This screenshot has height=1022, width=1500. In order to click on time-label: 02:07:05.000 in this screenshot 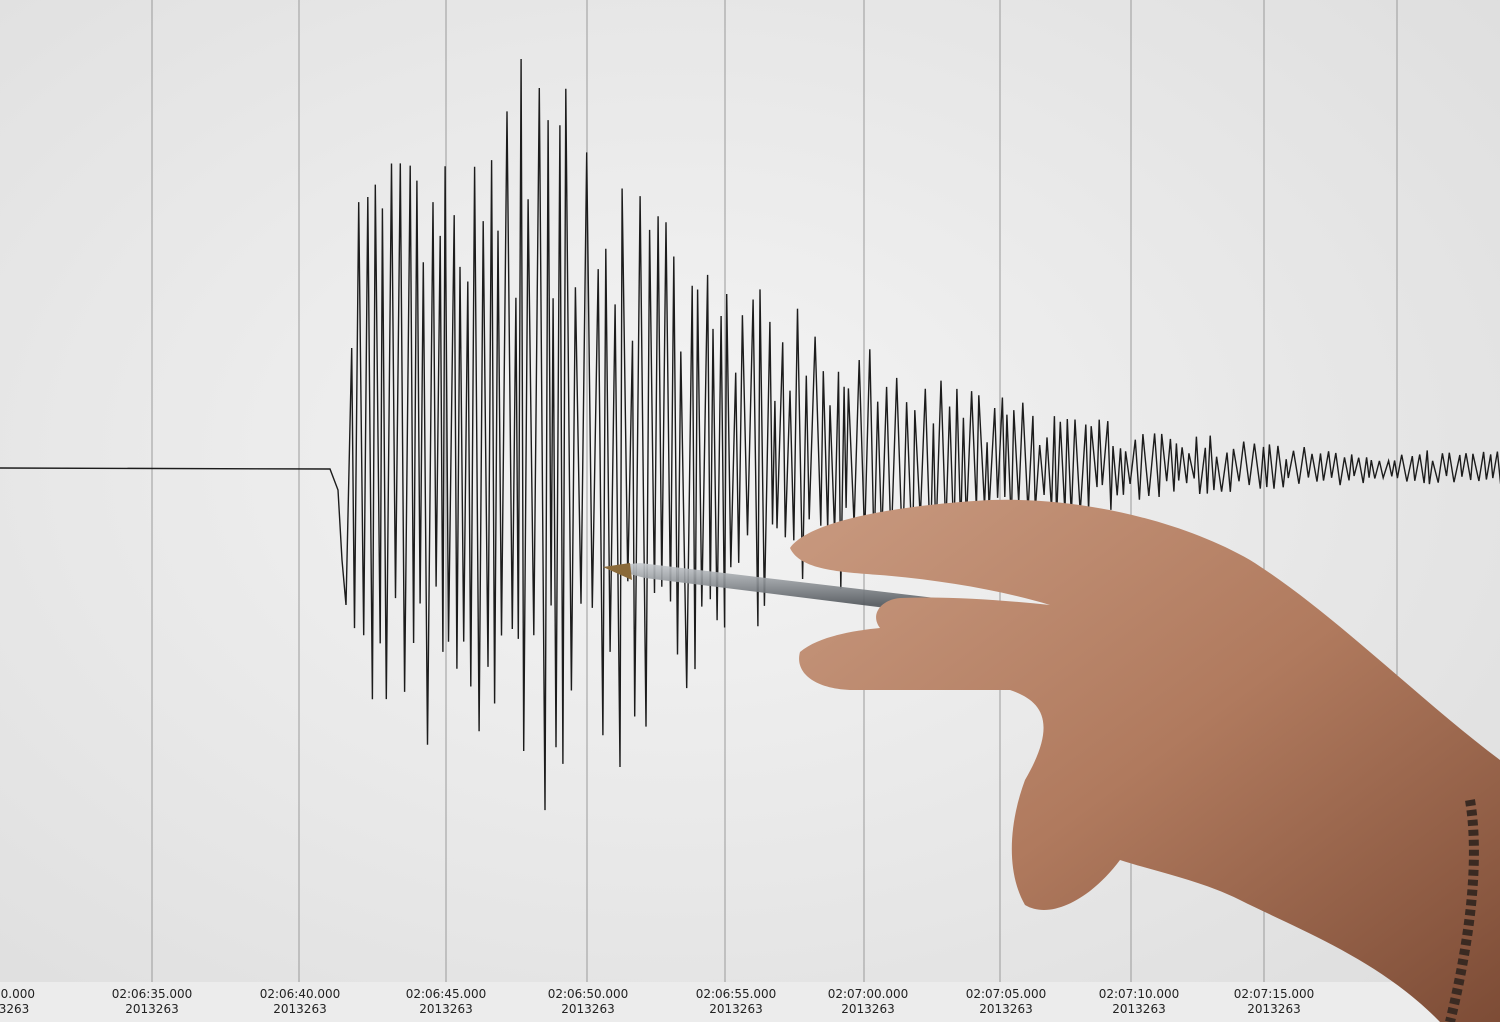, I will do `click(1006, 994)`.